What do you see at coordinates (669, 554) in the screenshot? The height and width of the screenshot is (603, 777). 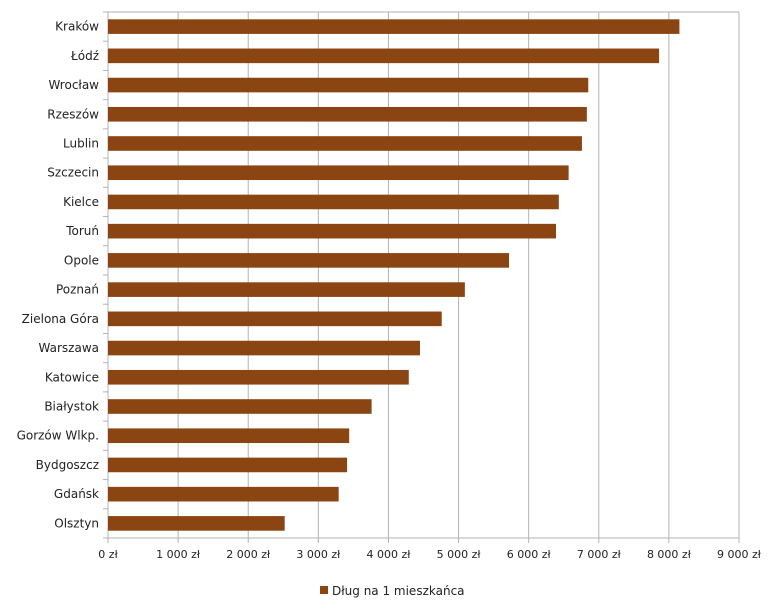 I see `x-tick-label-8: 8 000 zł` at bounding box center [669, 554].